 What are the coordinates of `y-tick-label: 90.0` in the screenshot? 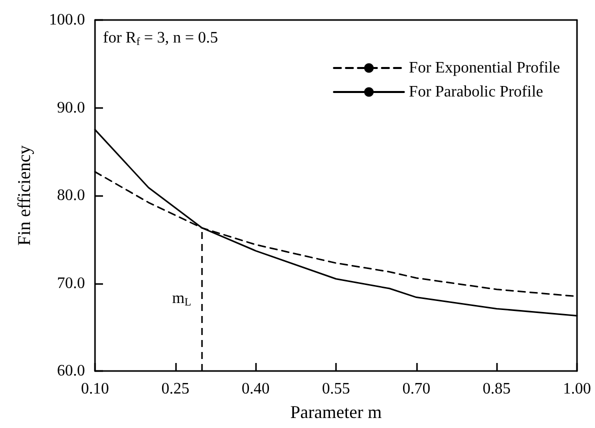 It's located at (71, 107).